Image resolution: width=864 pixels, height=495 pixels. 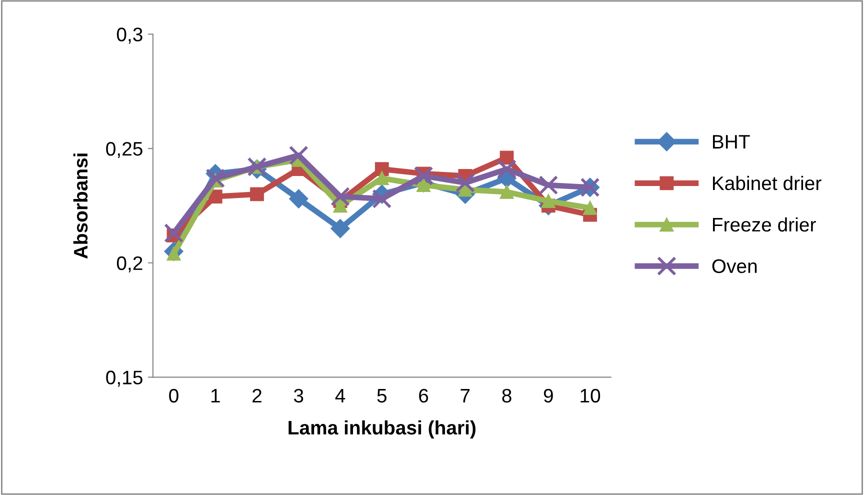 I want to click on x-axis-title: Lama inkubasi (hari), so click(x=382, y=429).